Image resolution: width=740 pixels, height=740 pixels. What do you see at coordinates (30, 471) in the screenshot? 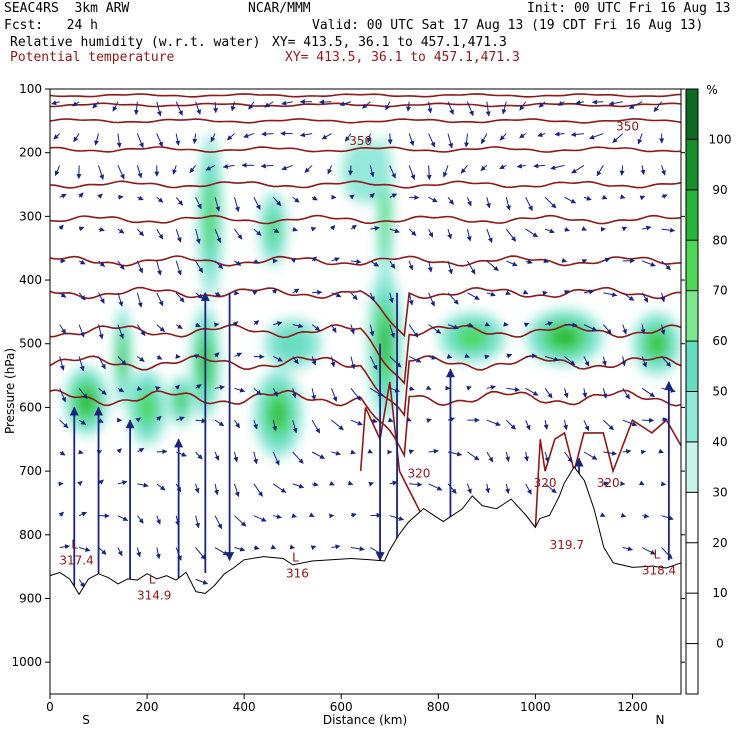
I see `y-tick-label: 700` at bounding box center [30, 471].